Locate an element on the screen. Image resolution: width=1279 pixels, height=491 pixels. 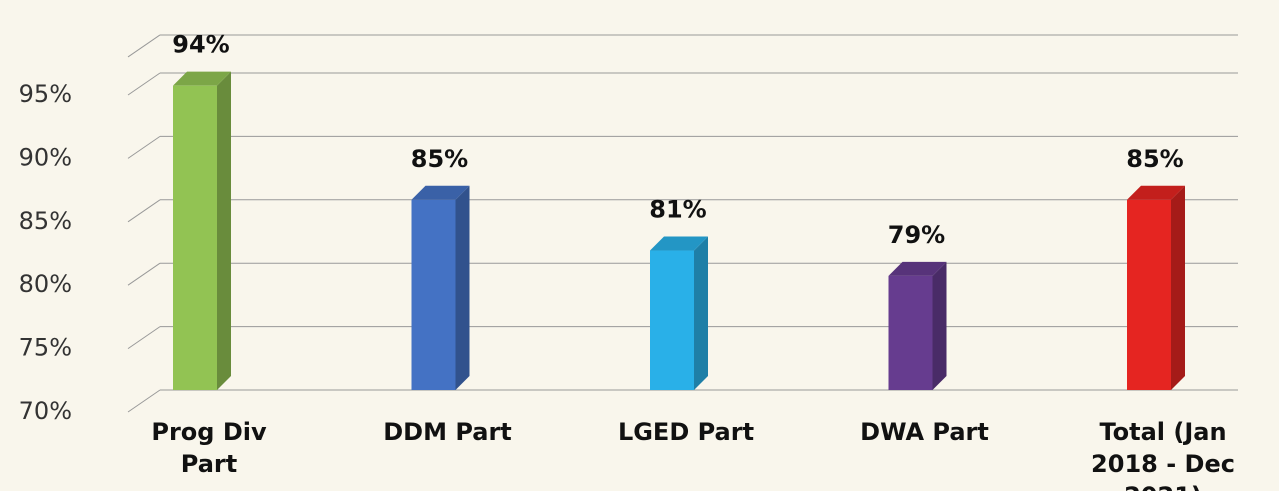
x-tick-label: DWA Part is located at coordinates (924, 432).